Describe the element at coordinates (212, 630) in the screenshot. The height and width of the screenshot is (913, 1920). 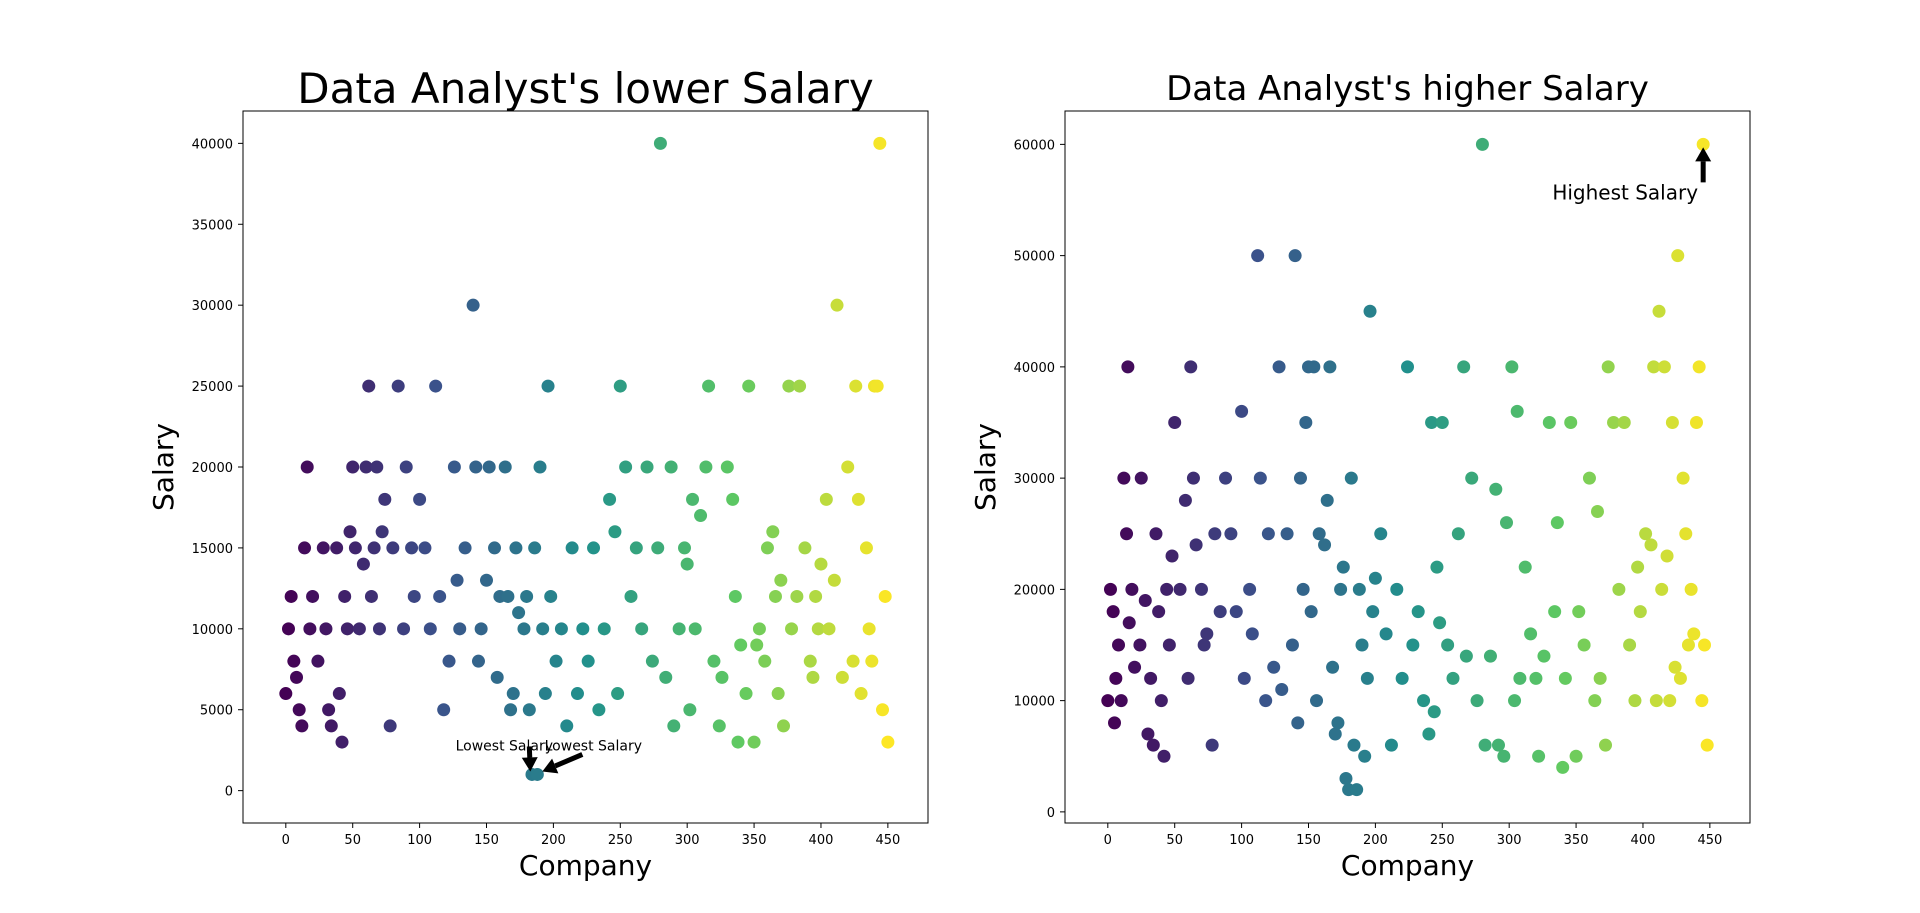
I see `y-tick-label: 10000` at that location.